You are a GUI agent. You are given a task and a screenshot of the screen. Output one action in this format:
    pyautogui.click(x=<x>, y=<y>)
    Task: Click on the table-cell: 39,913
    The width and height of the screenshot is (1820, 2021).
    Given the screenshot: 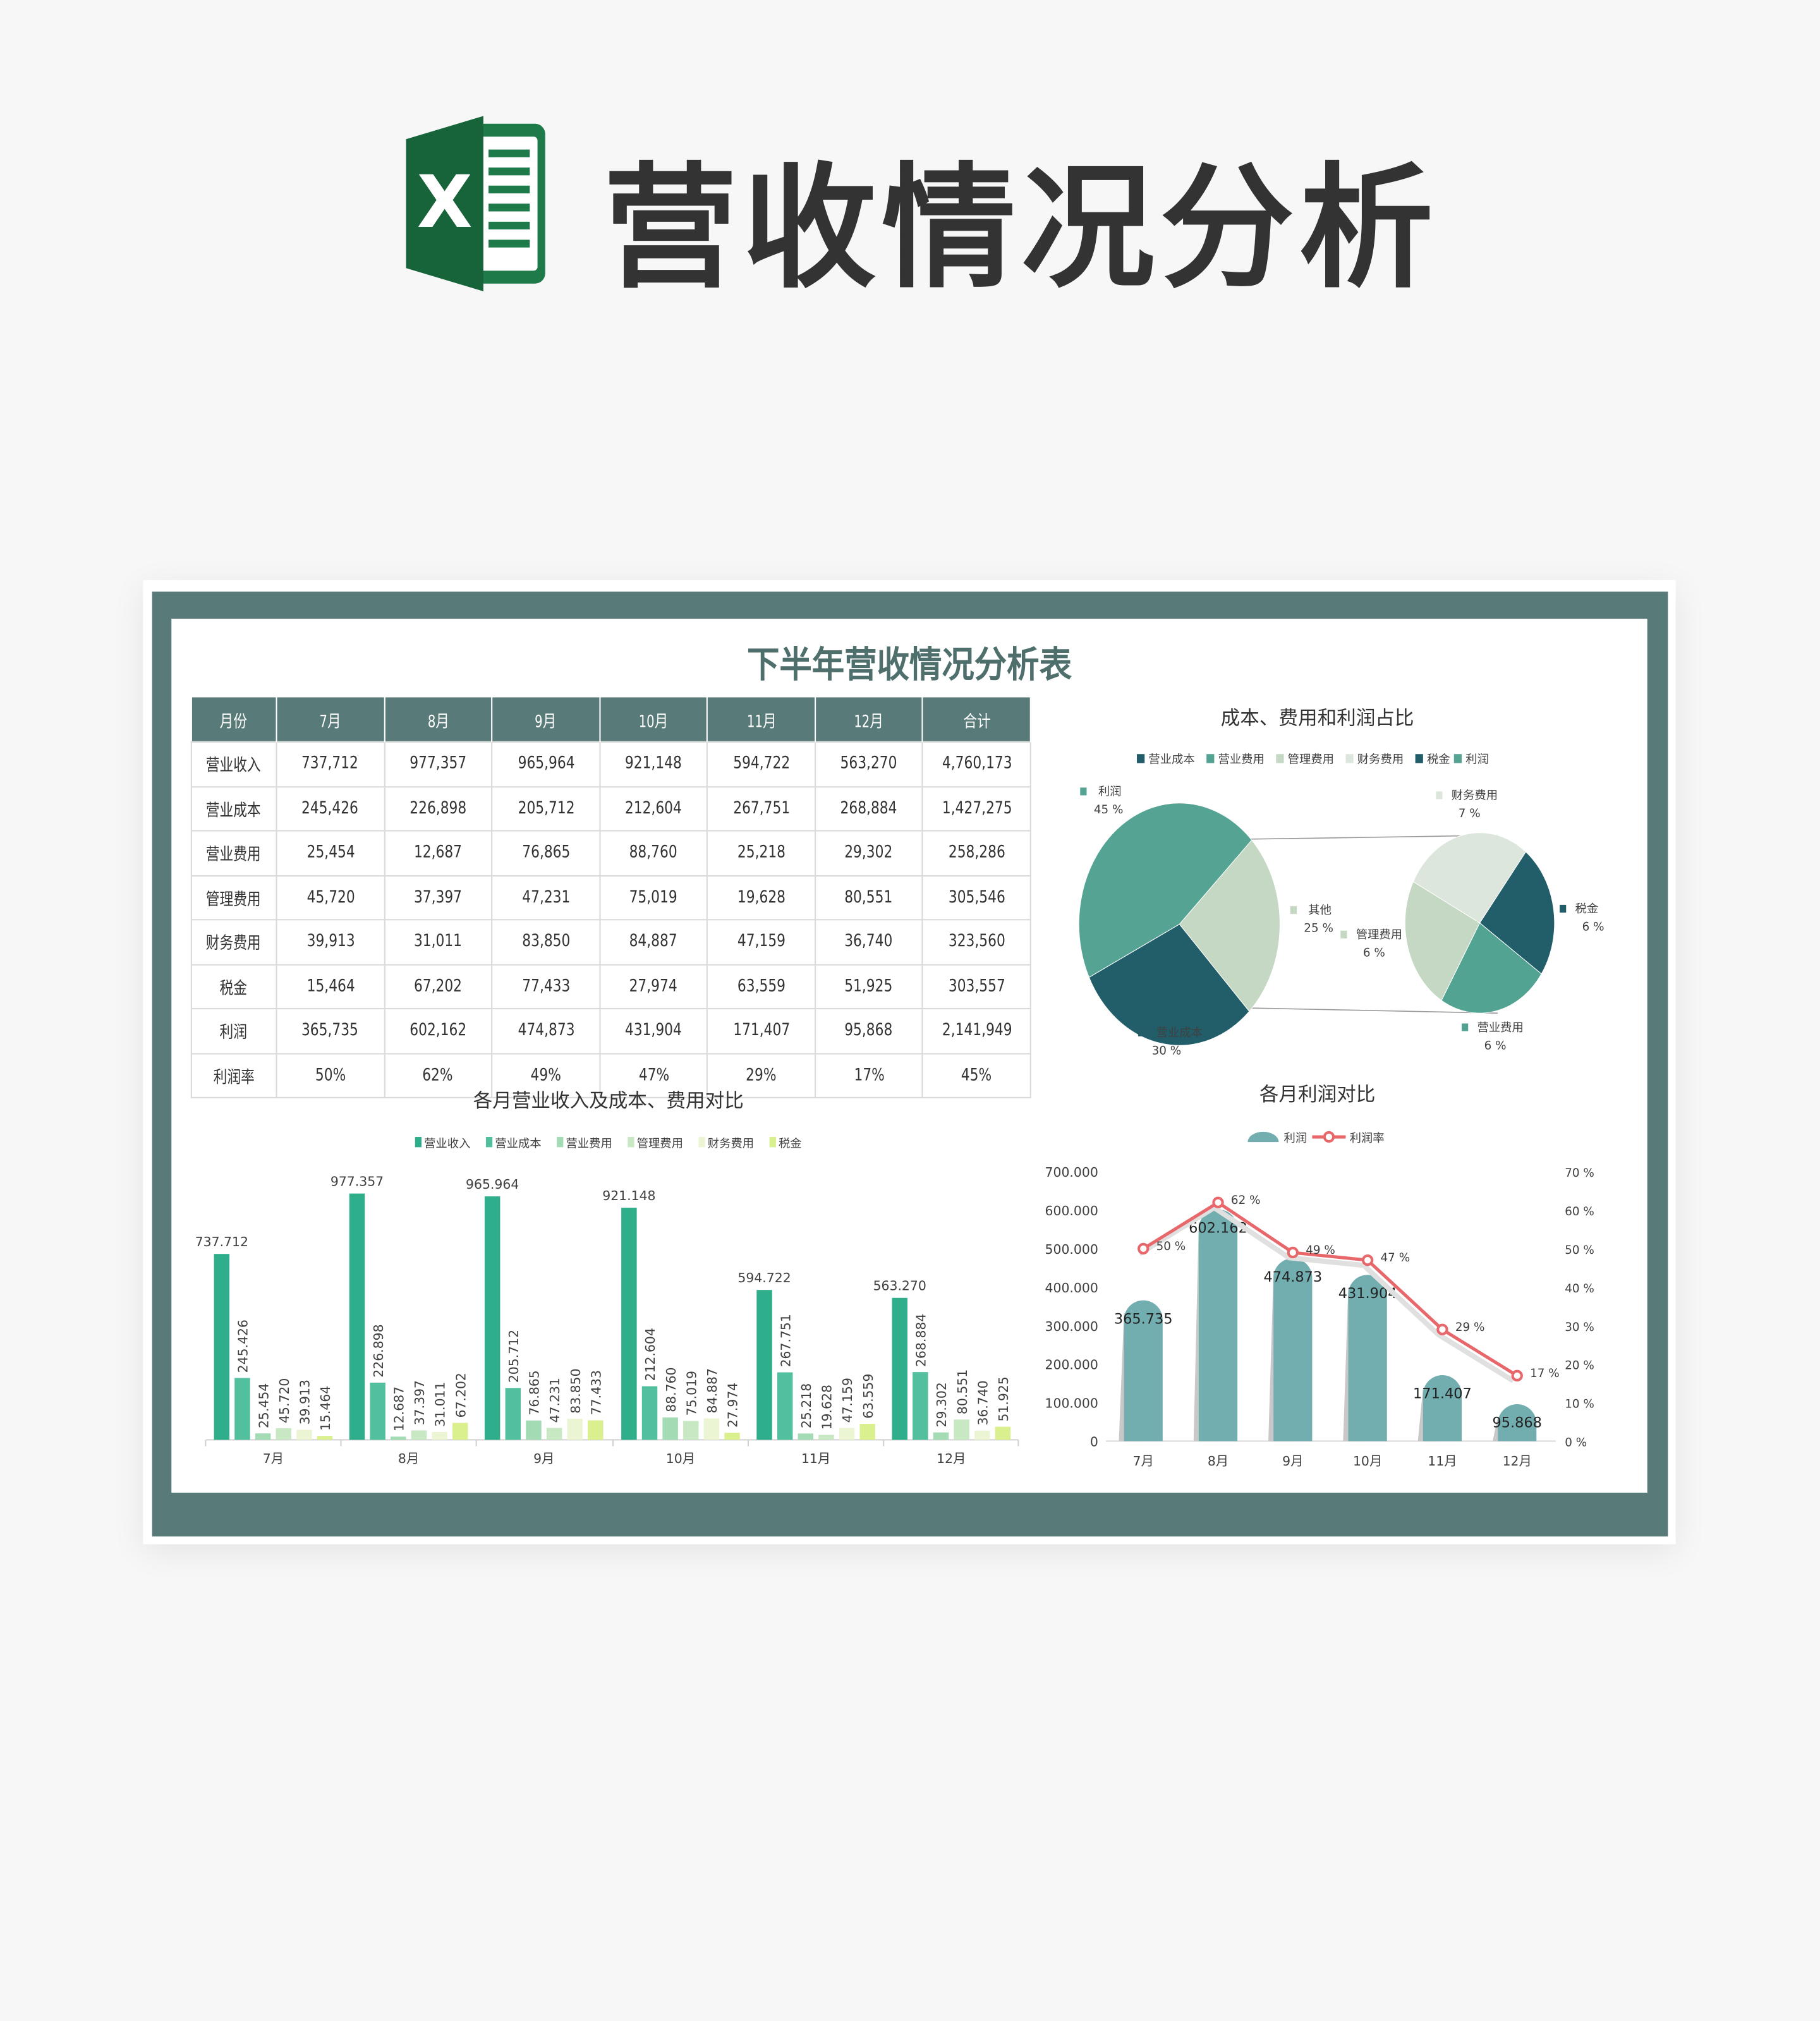 What is the action you would take?
    pyautogui.click(x=330, y=942)
    